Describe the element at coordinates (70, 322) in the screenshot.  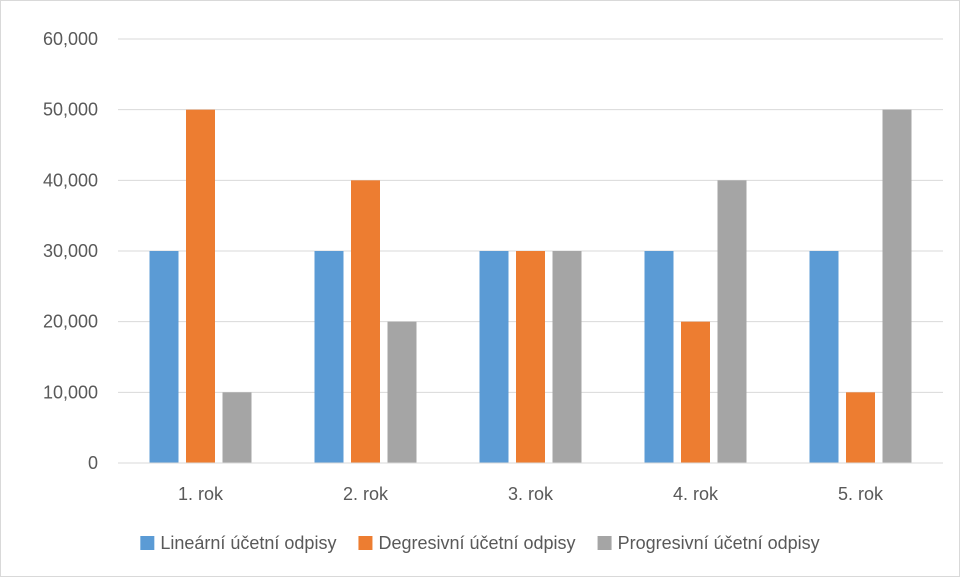
I see `y-tick-label: 20,000` at that location.